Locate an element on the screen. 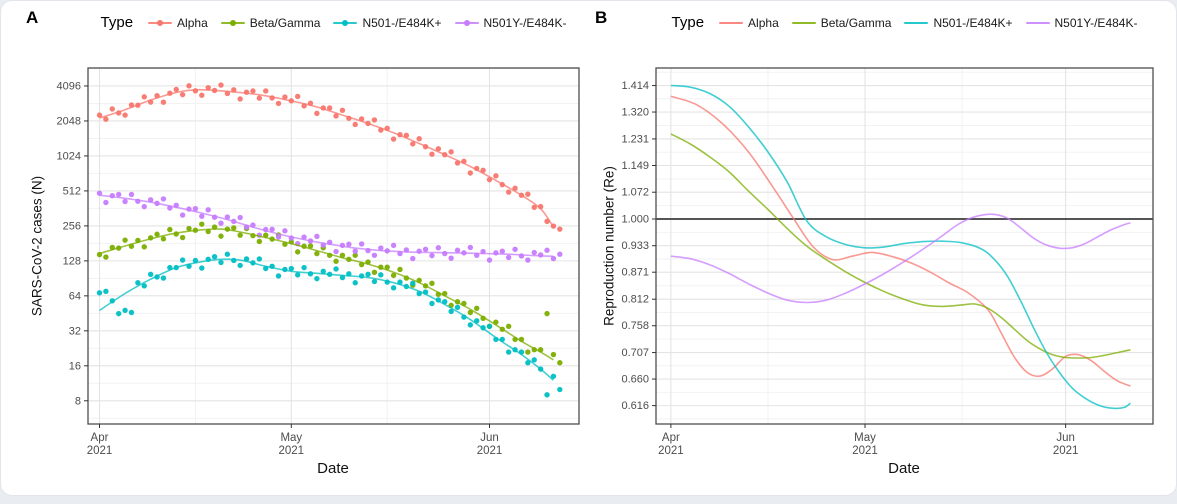 The height and width of the screenshot is (504, 1177). panel-a-label: A is located at coordinates (32, 17).